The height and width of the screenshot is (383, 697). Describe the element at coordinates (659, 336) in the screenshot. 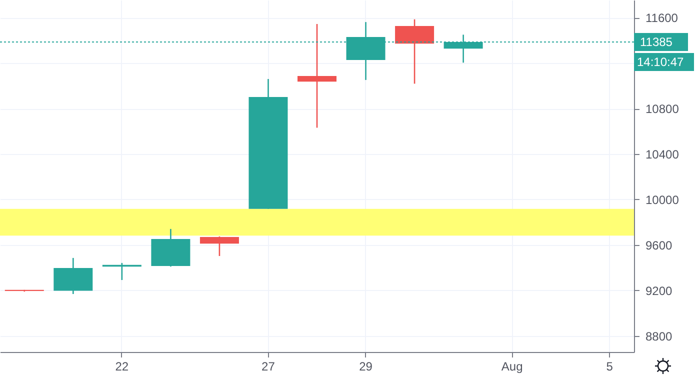

I see `y-tick-label: 8800` at that location.